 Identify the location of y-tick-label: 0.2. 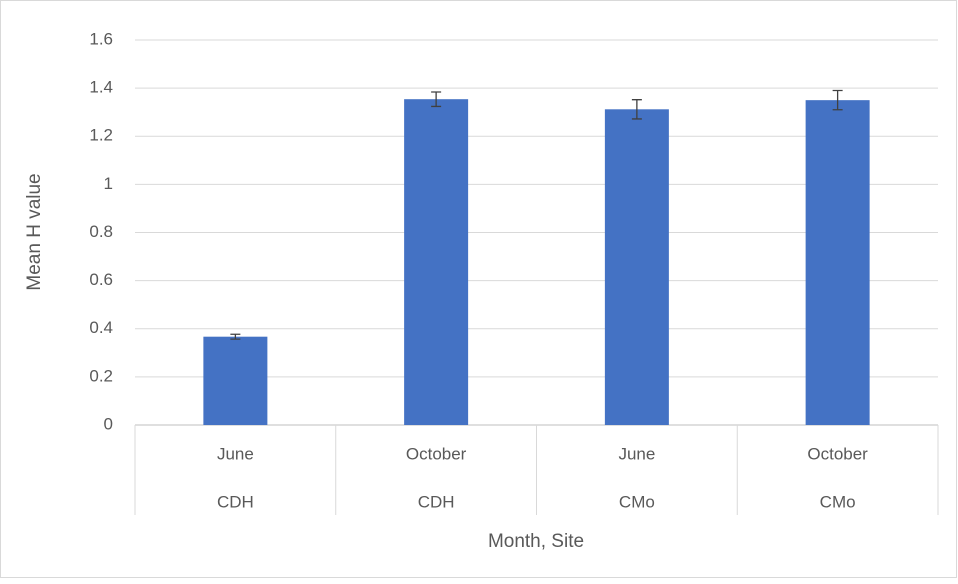
(101, 375).